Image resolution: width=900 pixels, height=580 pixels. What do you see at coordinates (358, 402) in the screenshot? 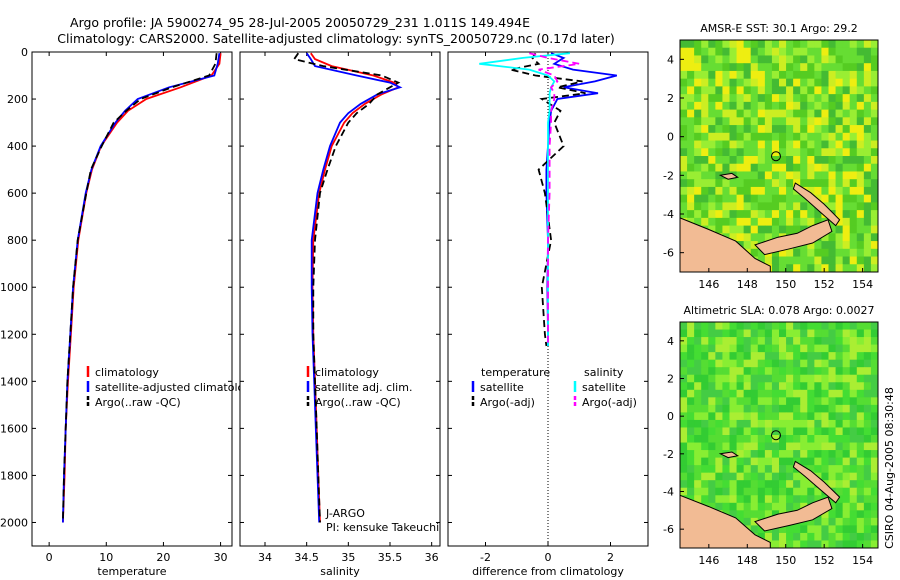
I see `salinity-legend-label: Argo(..raw -QC)` at bounding box center [358, 402].